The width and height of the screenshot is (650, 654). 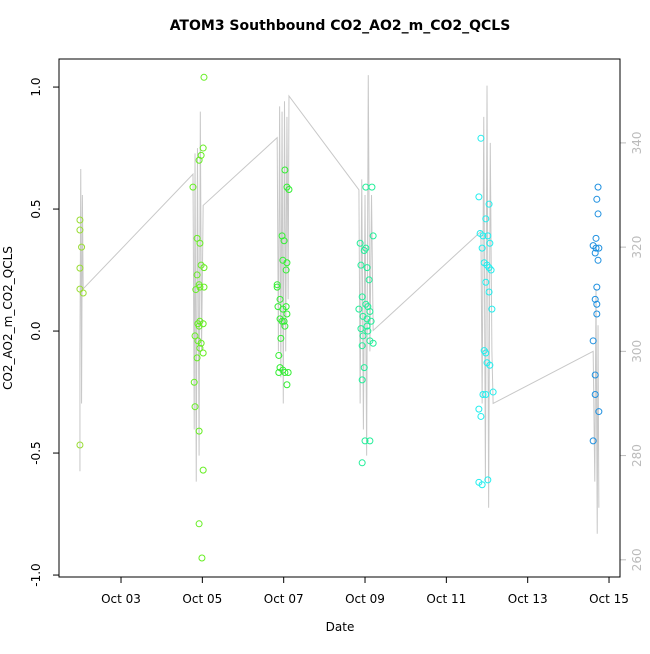 What do you see at coordinates (340, 627) in the screenshot?
I see `x-axis-label: Date` at bounding box center [340, 627].